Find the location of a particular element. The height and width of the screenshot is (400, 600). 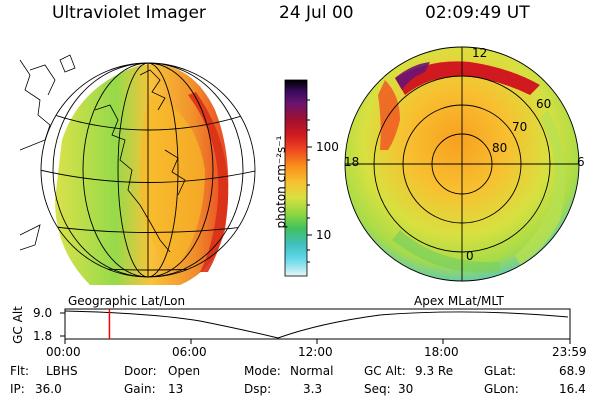

timeline-ylabel: GC Alt is located at coordinates (18, 325).